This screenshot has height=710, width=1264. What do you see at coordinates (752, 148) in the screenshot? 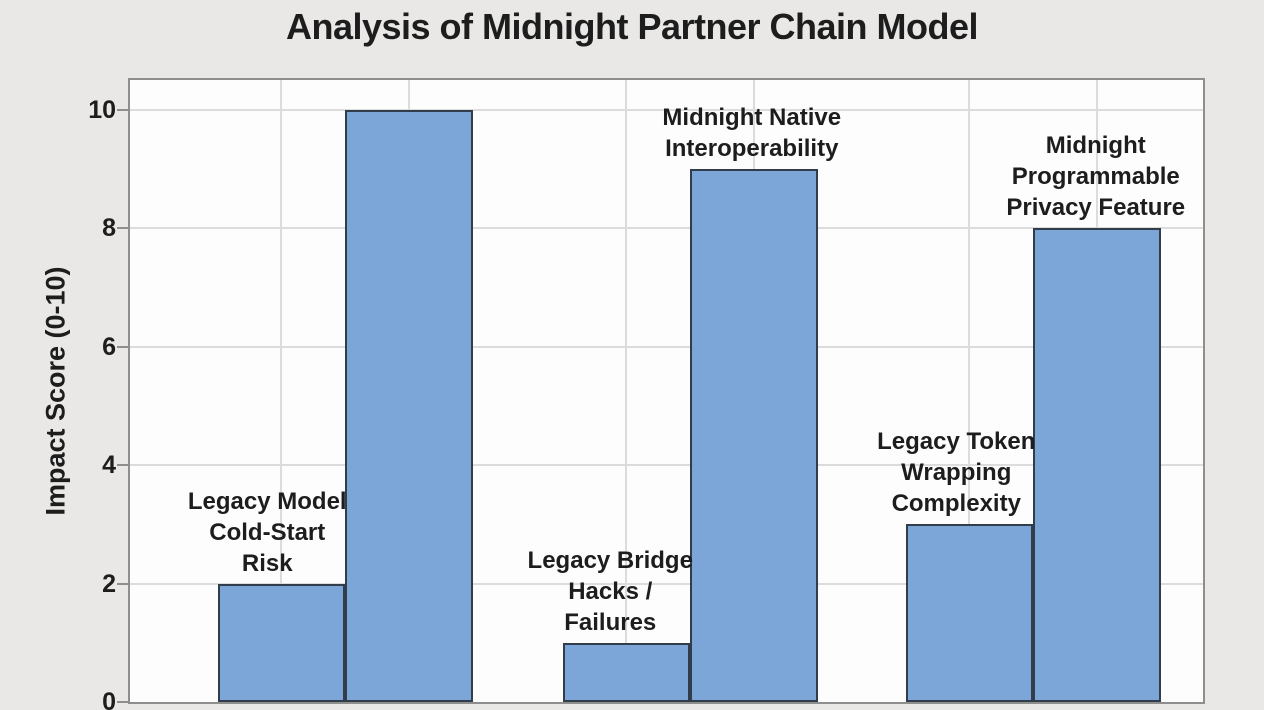
I see `bar-label-line: Interoperability` at bounding box center [752, 148].